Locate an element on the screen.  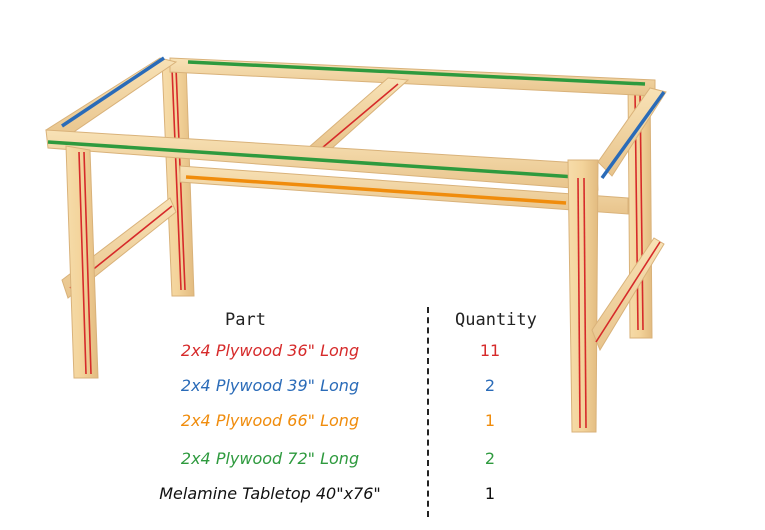
table-row: 2x4 Plywood 72" Long 2 is located at coordinates (350, 464).